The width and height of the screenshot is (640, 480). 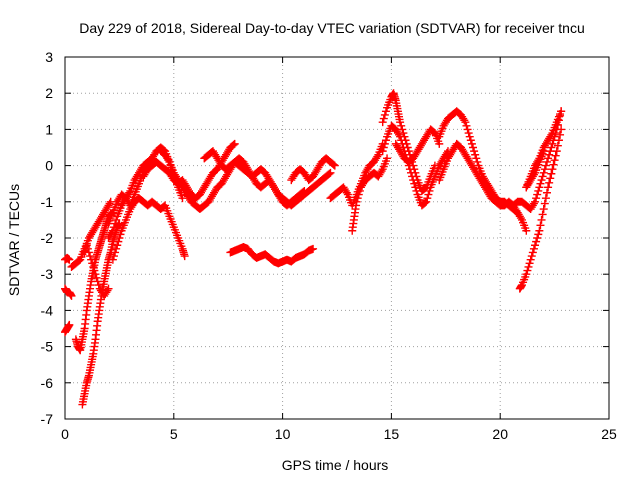 I want to click on sat-track-m-markers, so click(x=267, y=178).